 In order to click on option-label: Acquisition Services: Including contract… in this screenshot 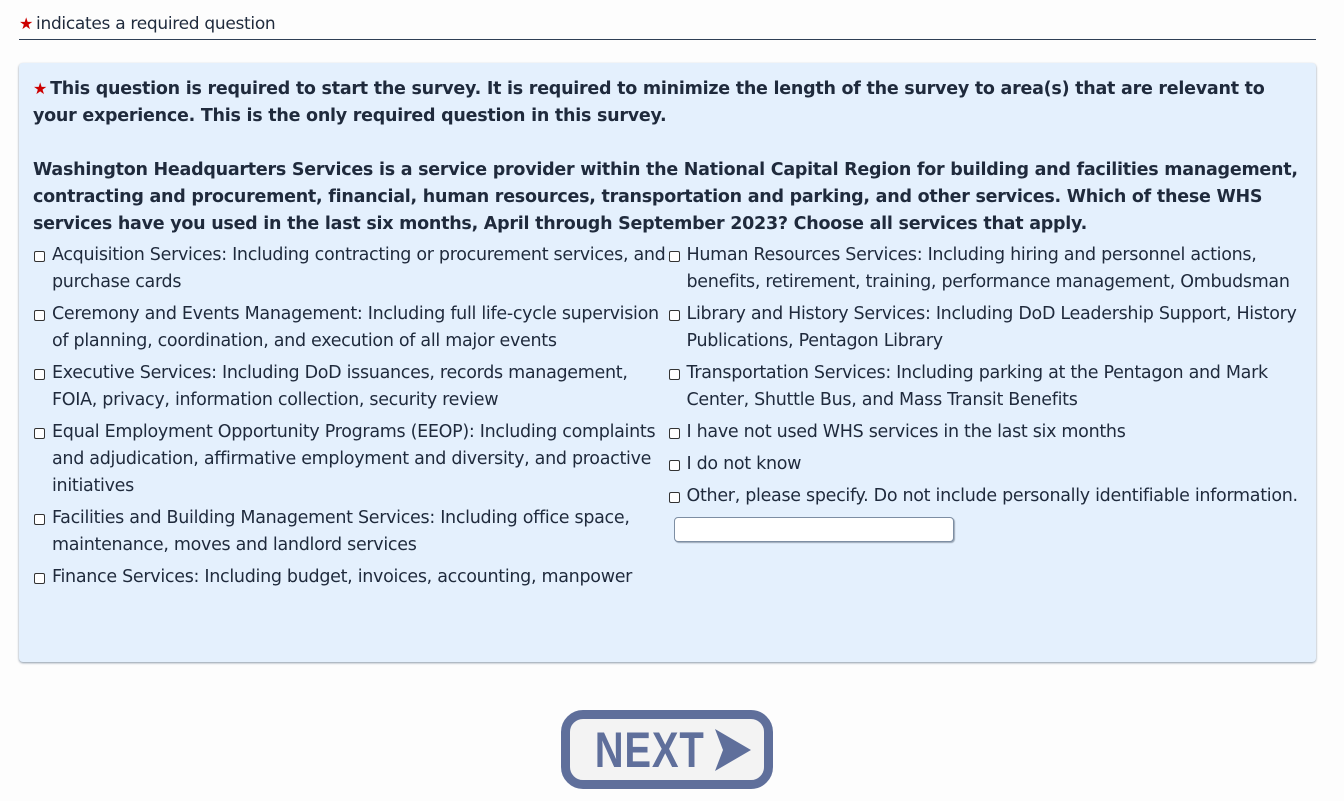, I will do `click(359, 268)`.